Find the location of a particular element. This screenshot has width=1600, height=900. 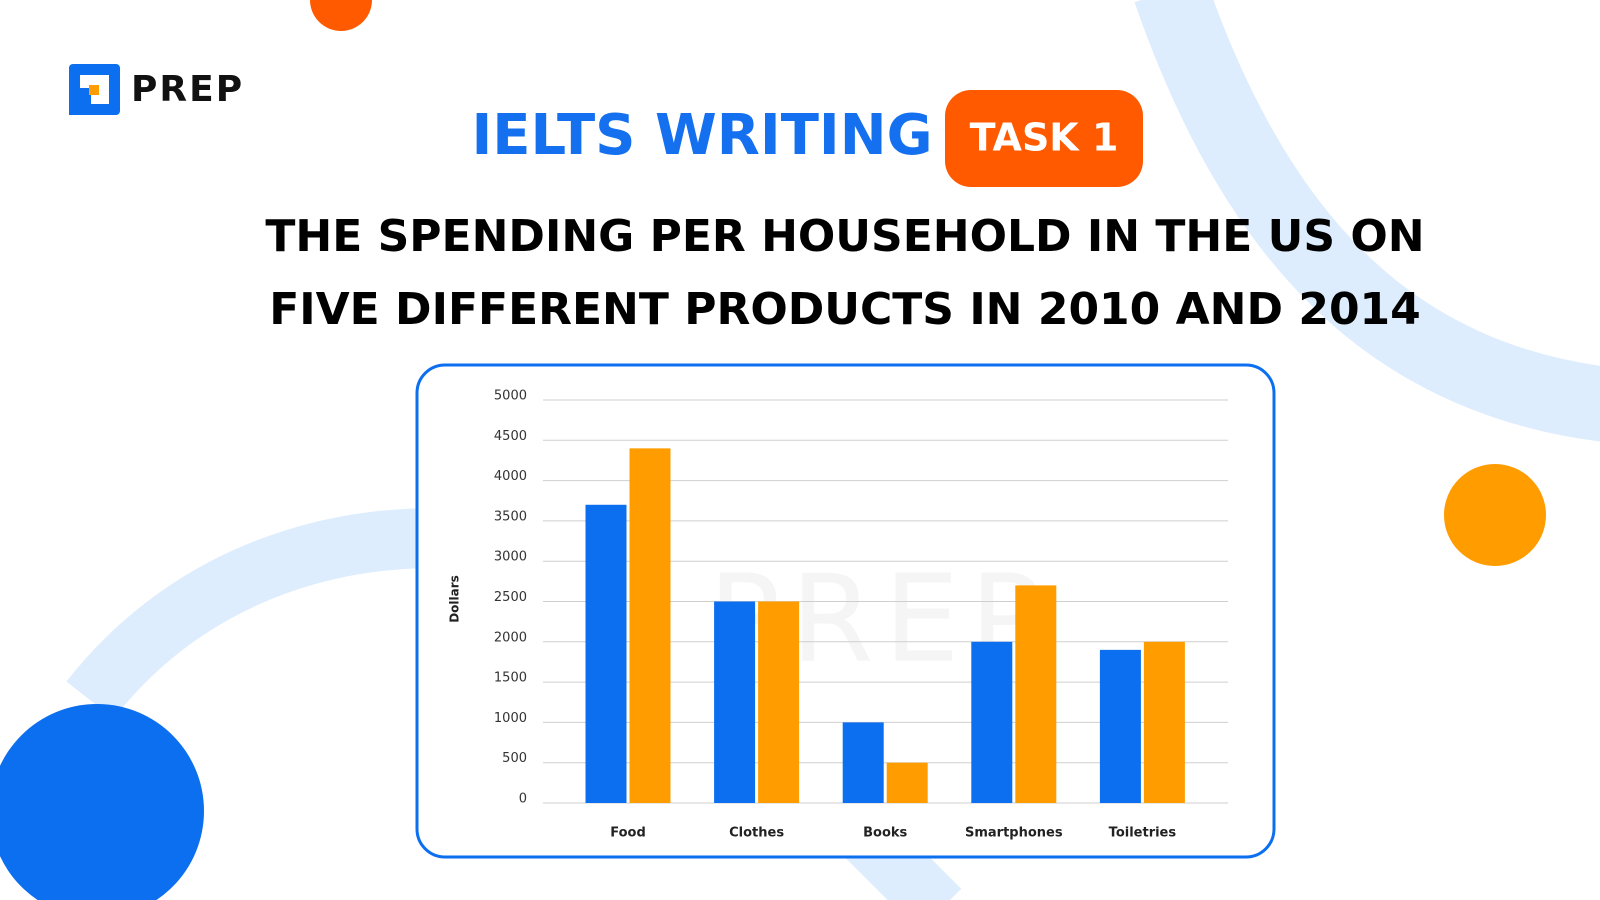

badge is located at coordinates (1044, 138).